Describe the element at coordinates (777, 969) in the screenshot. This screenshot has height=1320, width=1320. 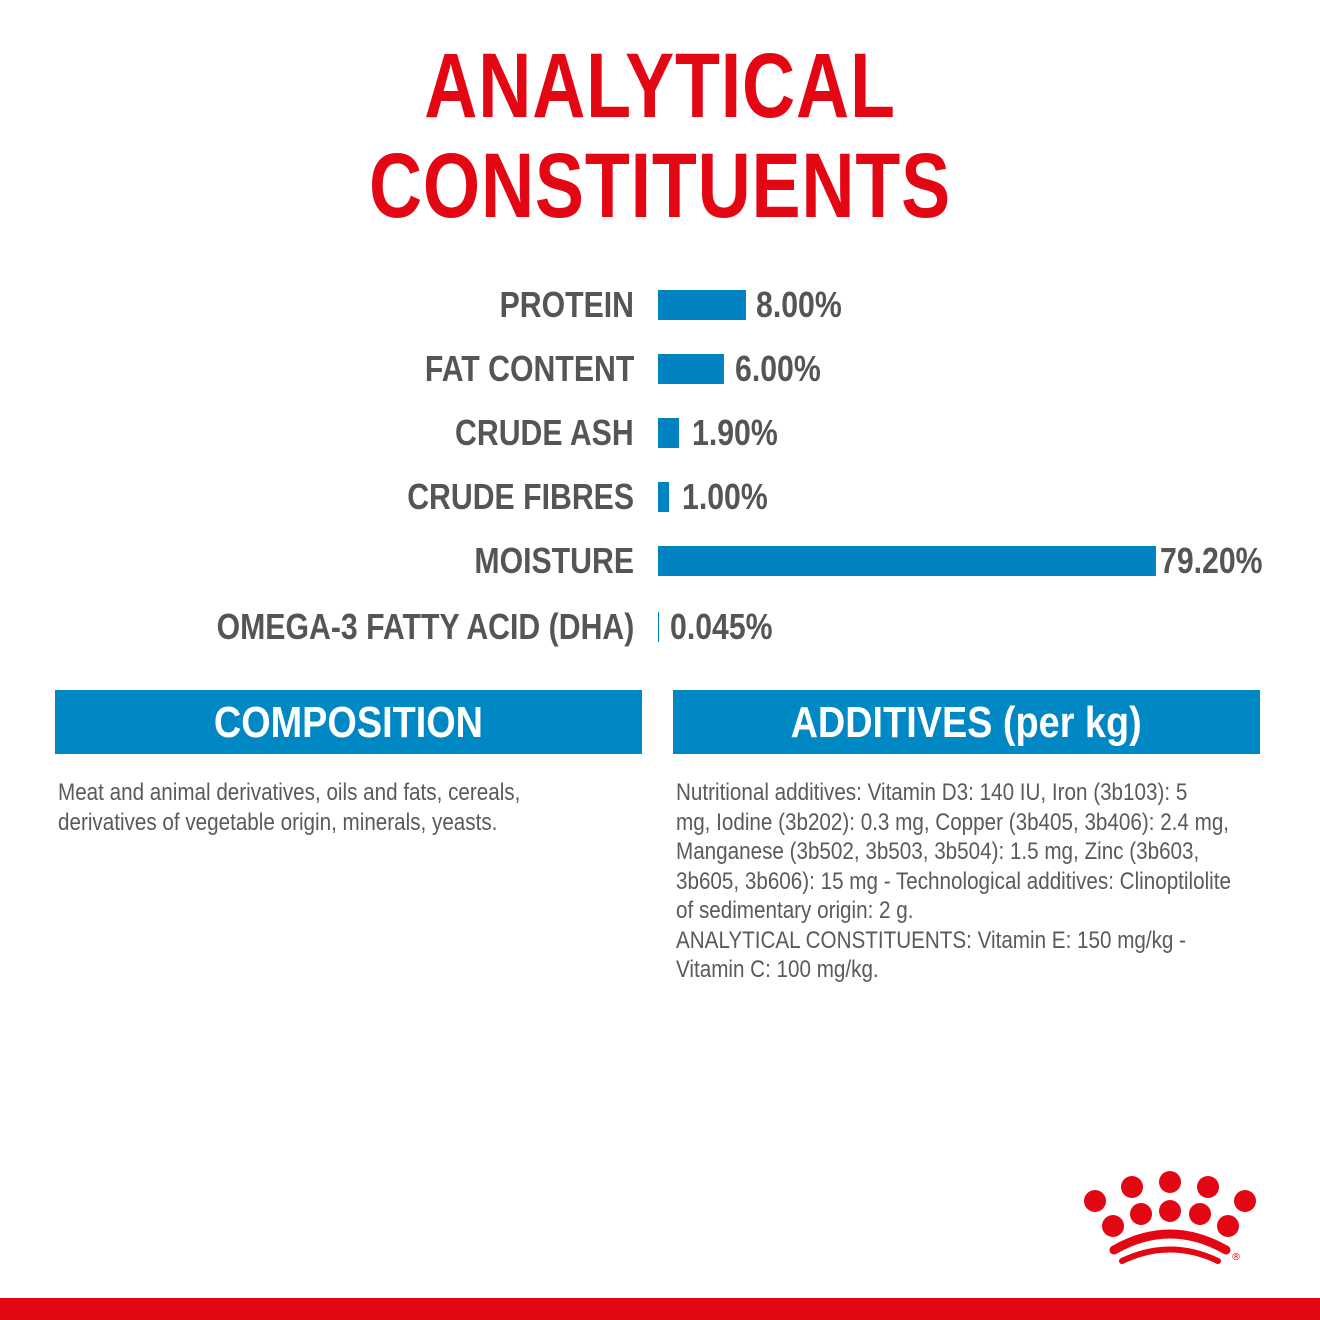
I see `additives-line: Vitamin C: 100 mg/kg.` at that location.